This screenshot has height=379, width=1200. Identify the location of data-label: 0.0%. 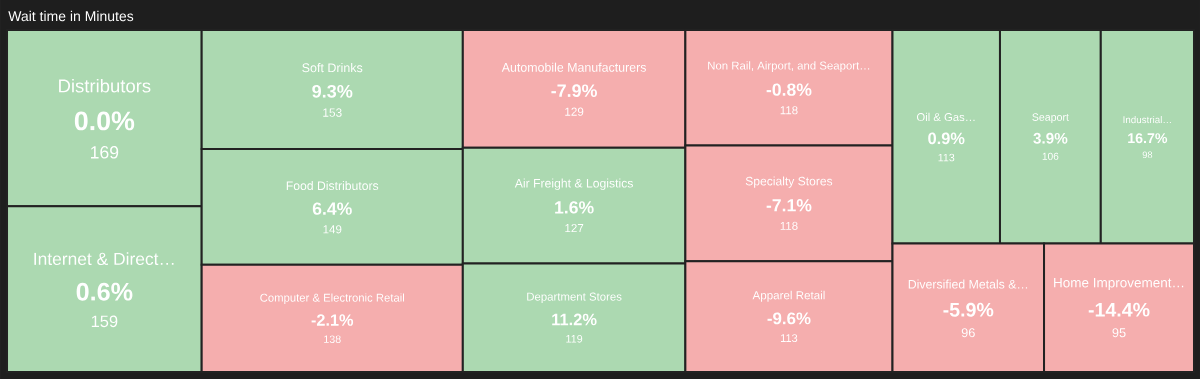
(104, 121).